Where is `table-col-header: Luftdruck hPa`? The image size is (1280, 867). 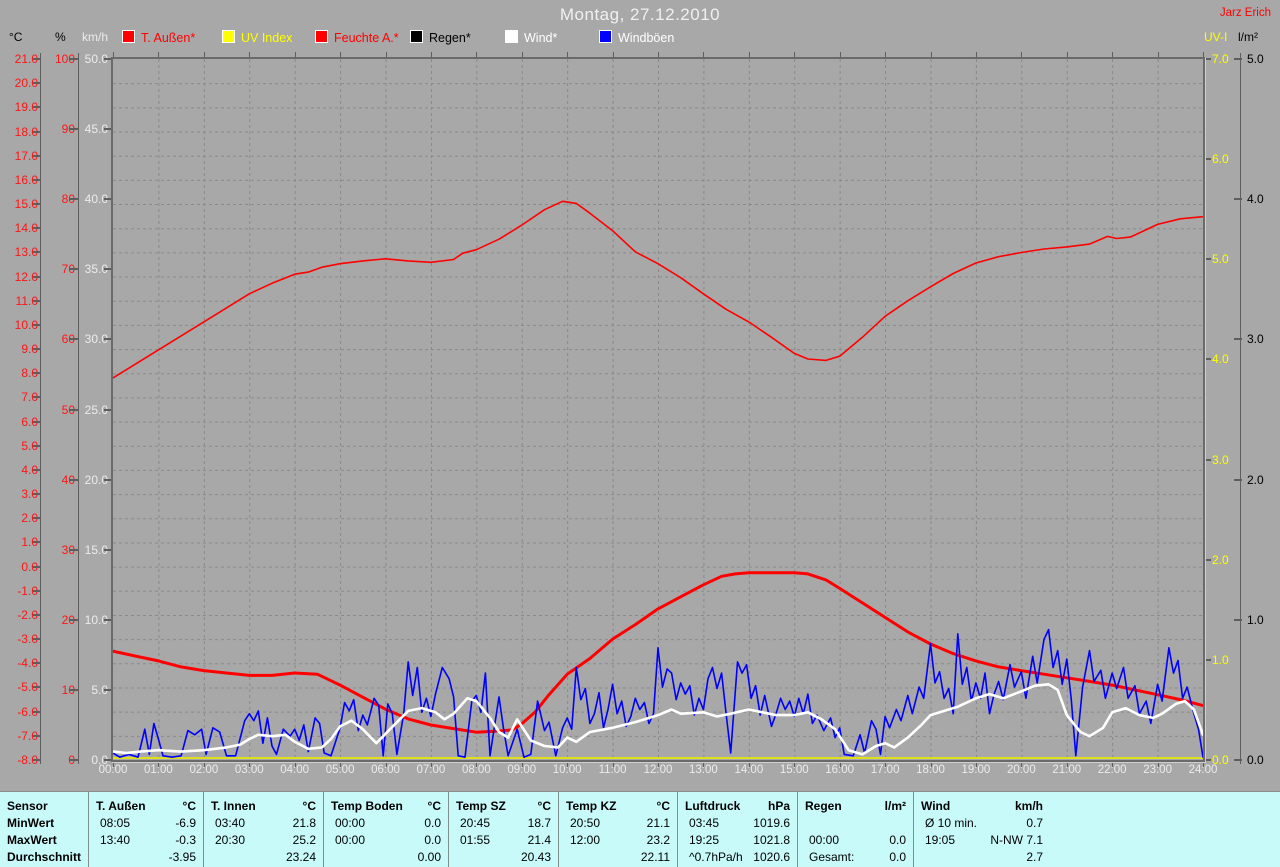
table-col-header: Luftdruck hPa is located at coordinates (737, 806).